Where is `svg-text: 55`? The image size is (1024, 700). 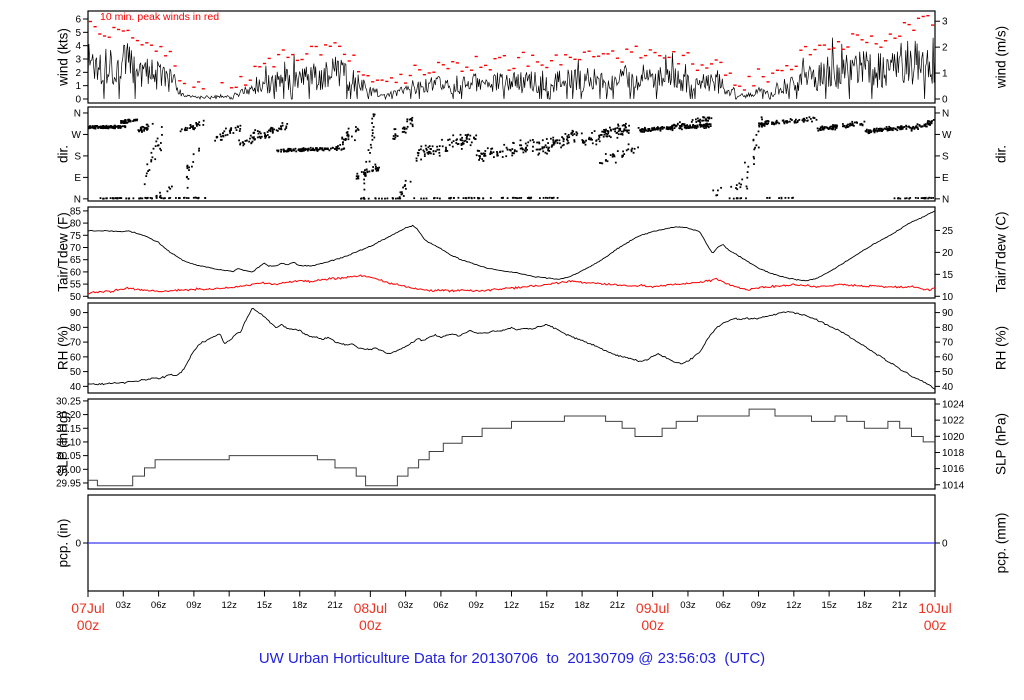
svg-text: 55 is located at coordinates (76, 285).